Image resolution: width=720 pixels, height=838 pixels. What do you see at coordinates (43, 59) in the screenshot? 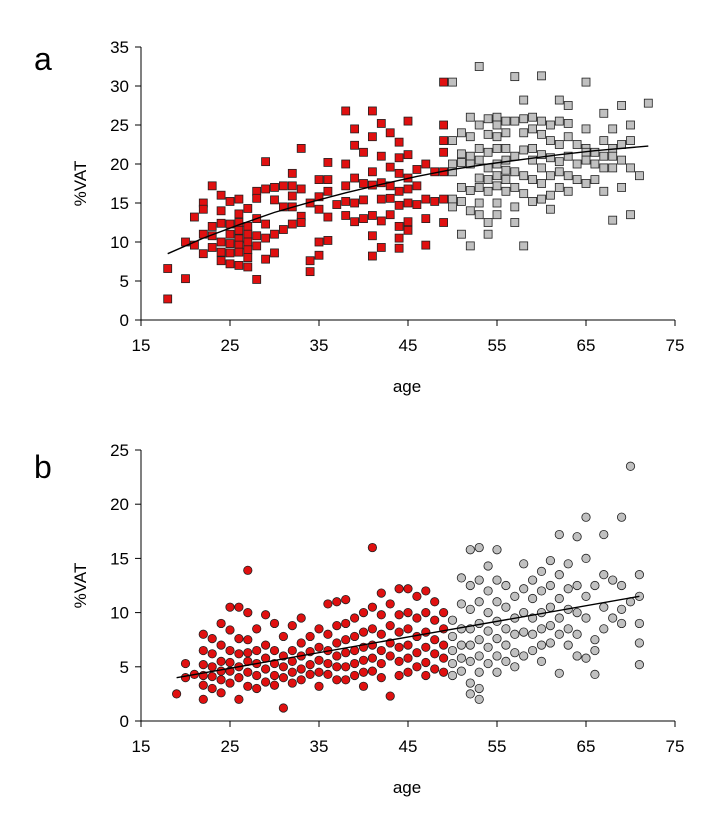
I see `chart-a-panel-letter: a` at bounding box center [43, 59].